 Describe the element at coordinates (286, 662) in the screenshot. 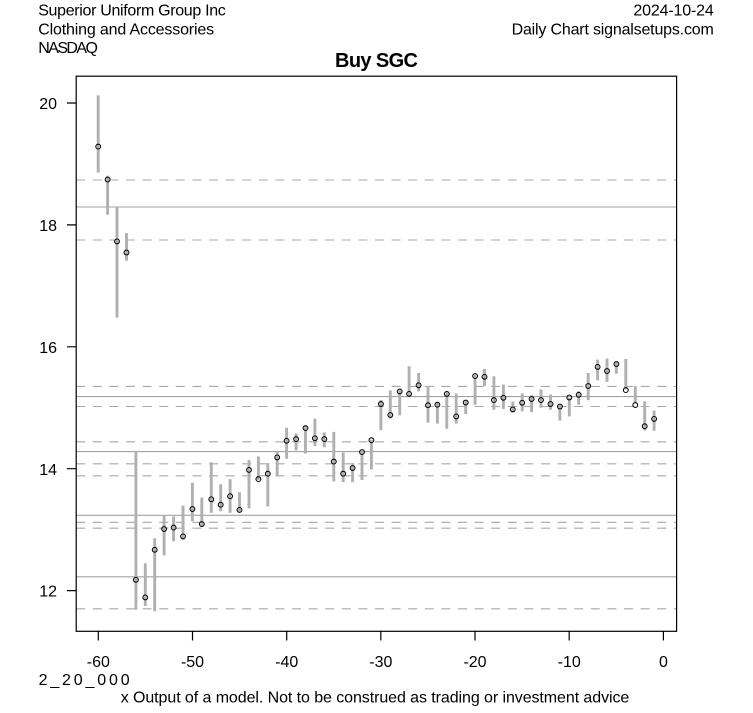

I see `svg-text: -40` at that location.